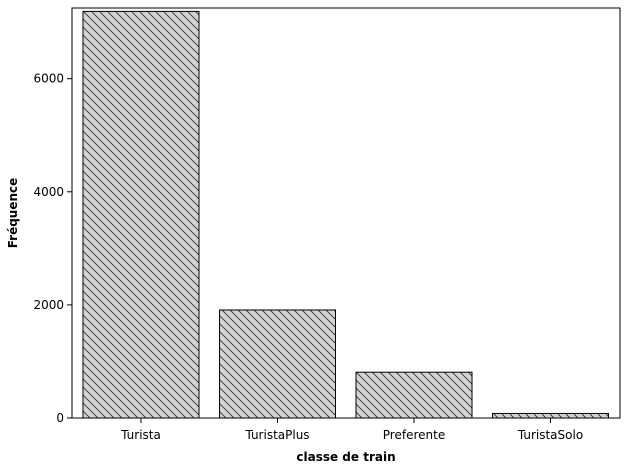 The height and width of the screenshot is (473, 628). I want to click on y-tick-label: 0, so click(60, 418).